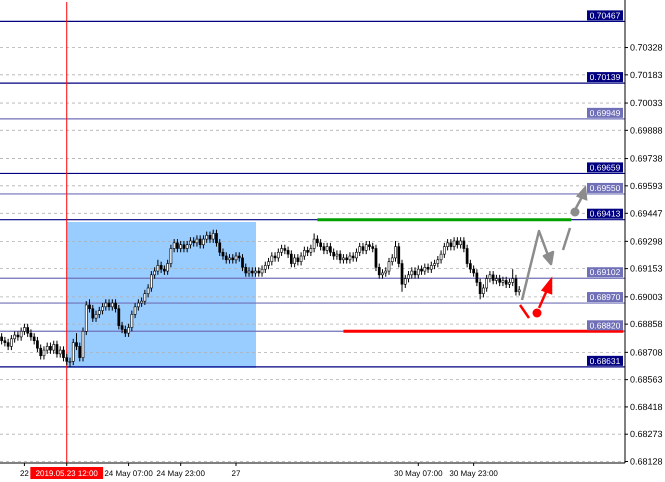  I want to click on ref-line-label: 0.69413, so click(605, 213).